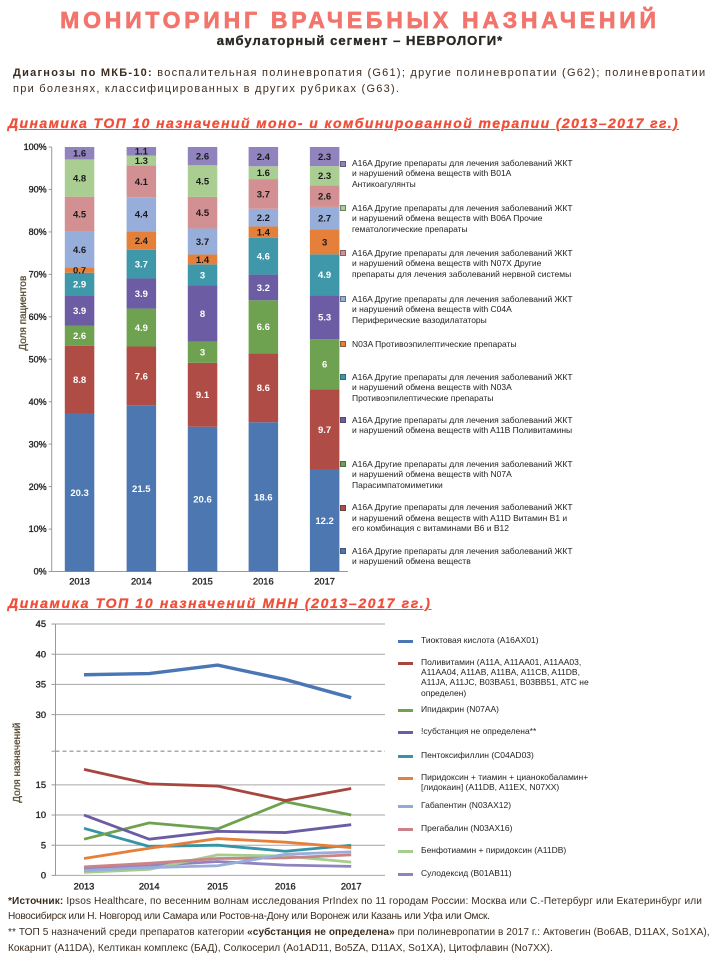  What do you see at coordinates (79, 493) in the screenshot?
I see `svg-text: 20.3` at bounding box center [79, 493].